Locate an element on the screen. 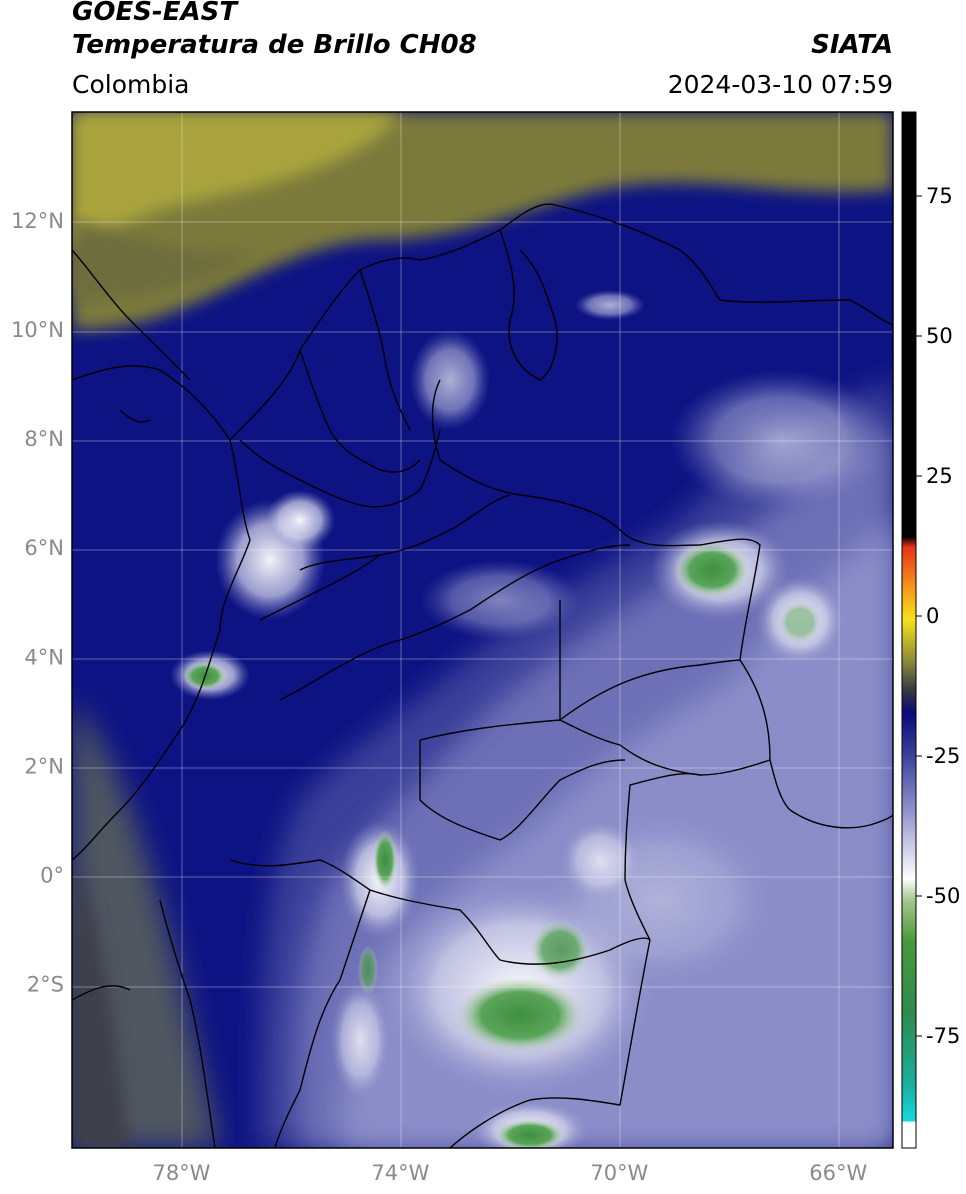 The height and width of the screenshot is (1194, 966). colorbar-tick-label: 25 is located at coordinates (939, 476).